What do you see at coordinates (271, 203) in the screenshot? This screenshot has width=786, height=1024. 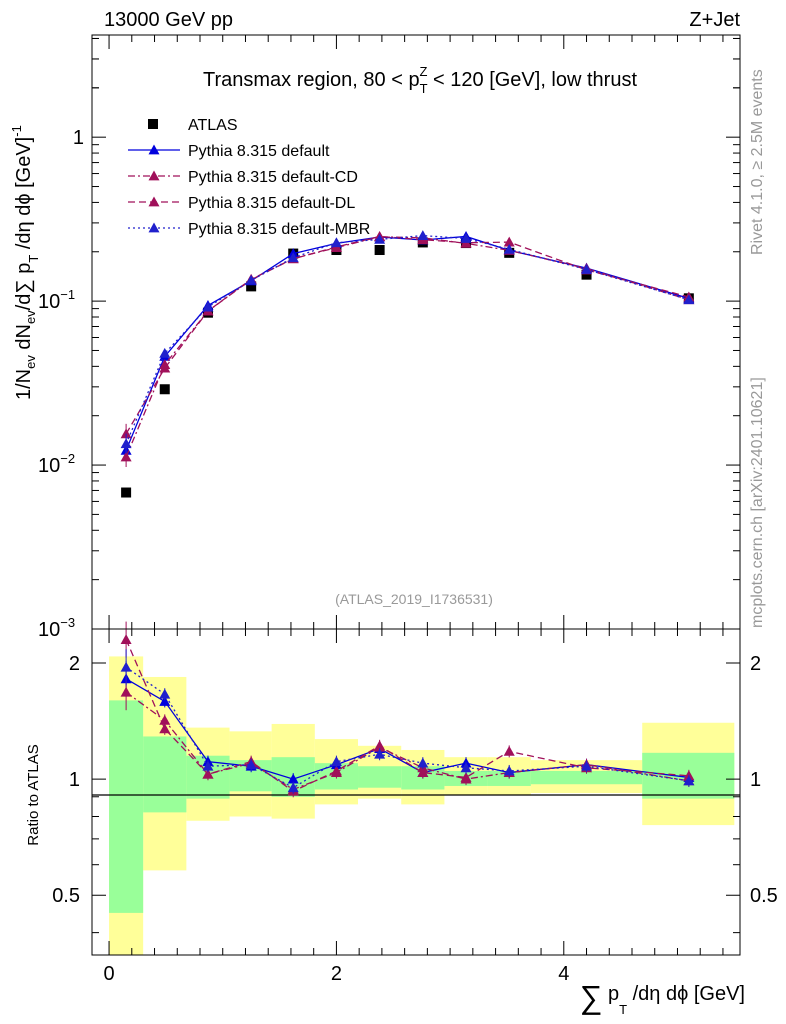 I see `legend-label: Pythia 8.315 default-DL` at bounding box center [271, 203].